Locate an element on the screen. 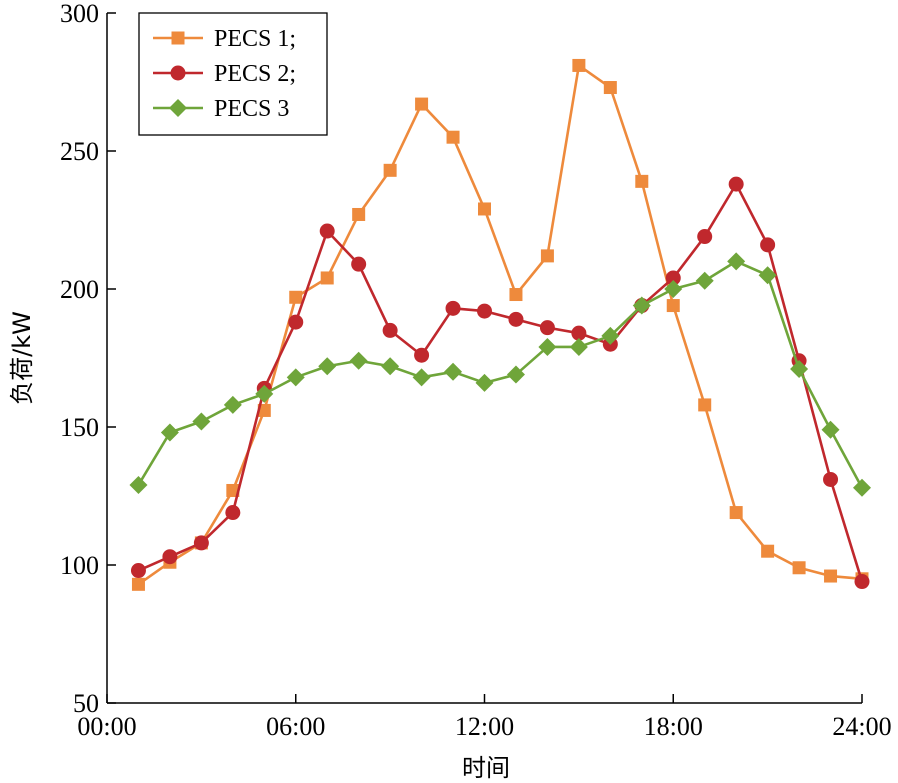 This screenshot has height=783, width=898. legend-item-1: PECS 1; is located at coordinates (224, 39).